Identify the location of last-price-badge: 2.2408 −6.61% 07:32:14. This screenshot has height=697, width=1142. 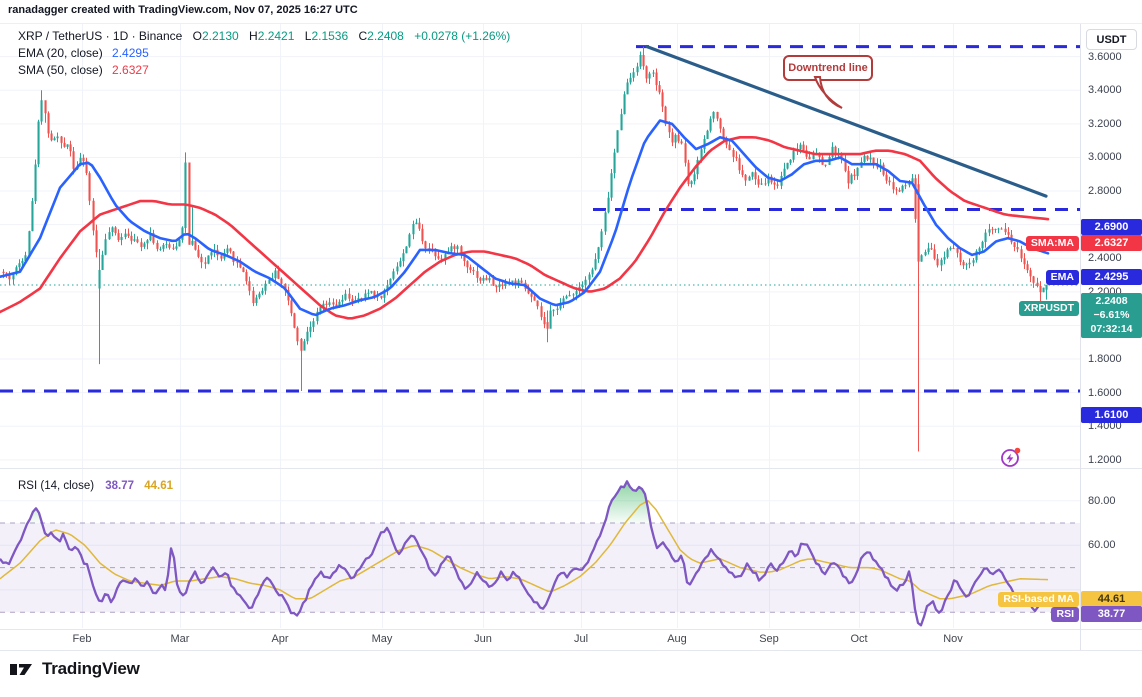
(1111, 315).